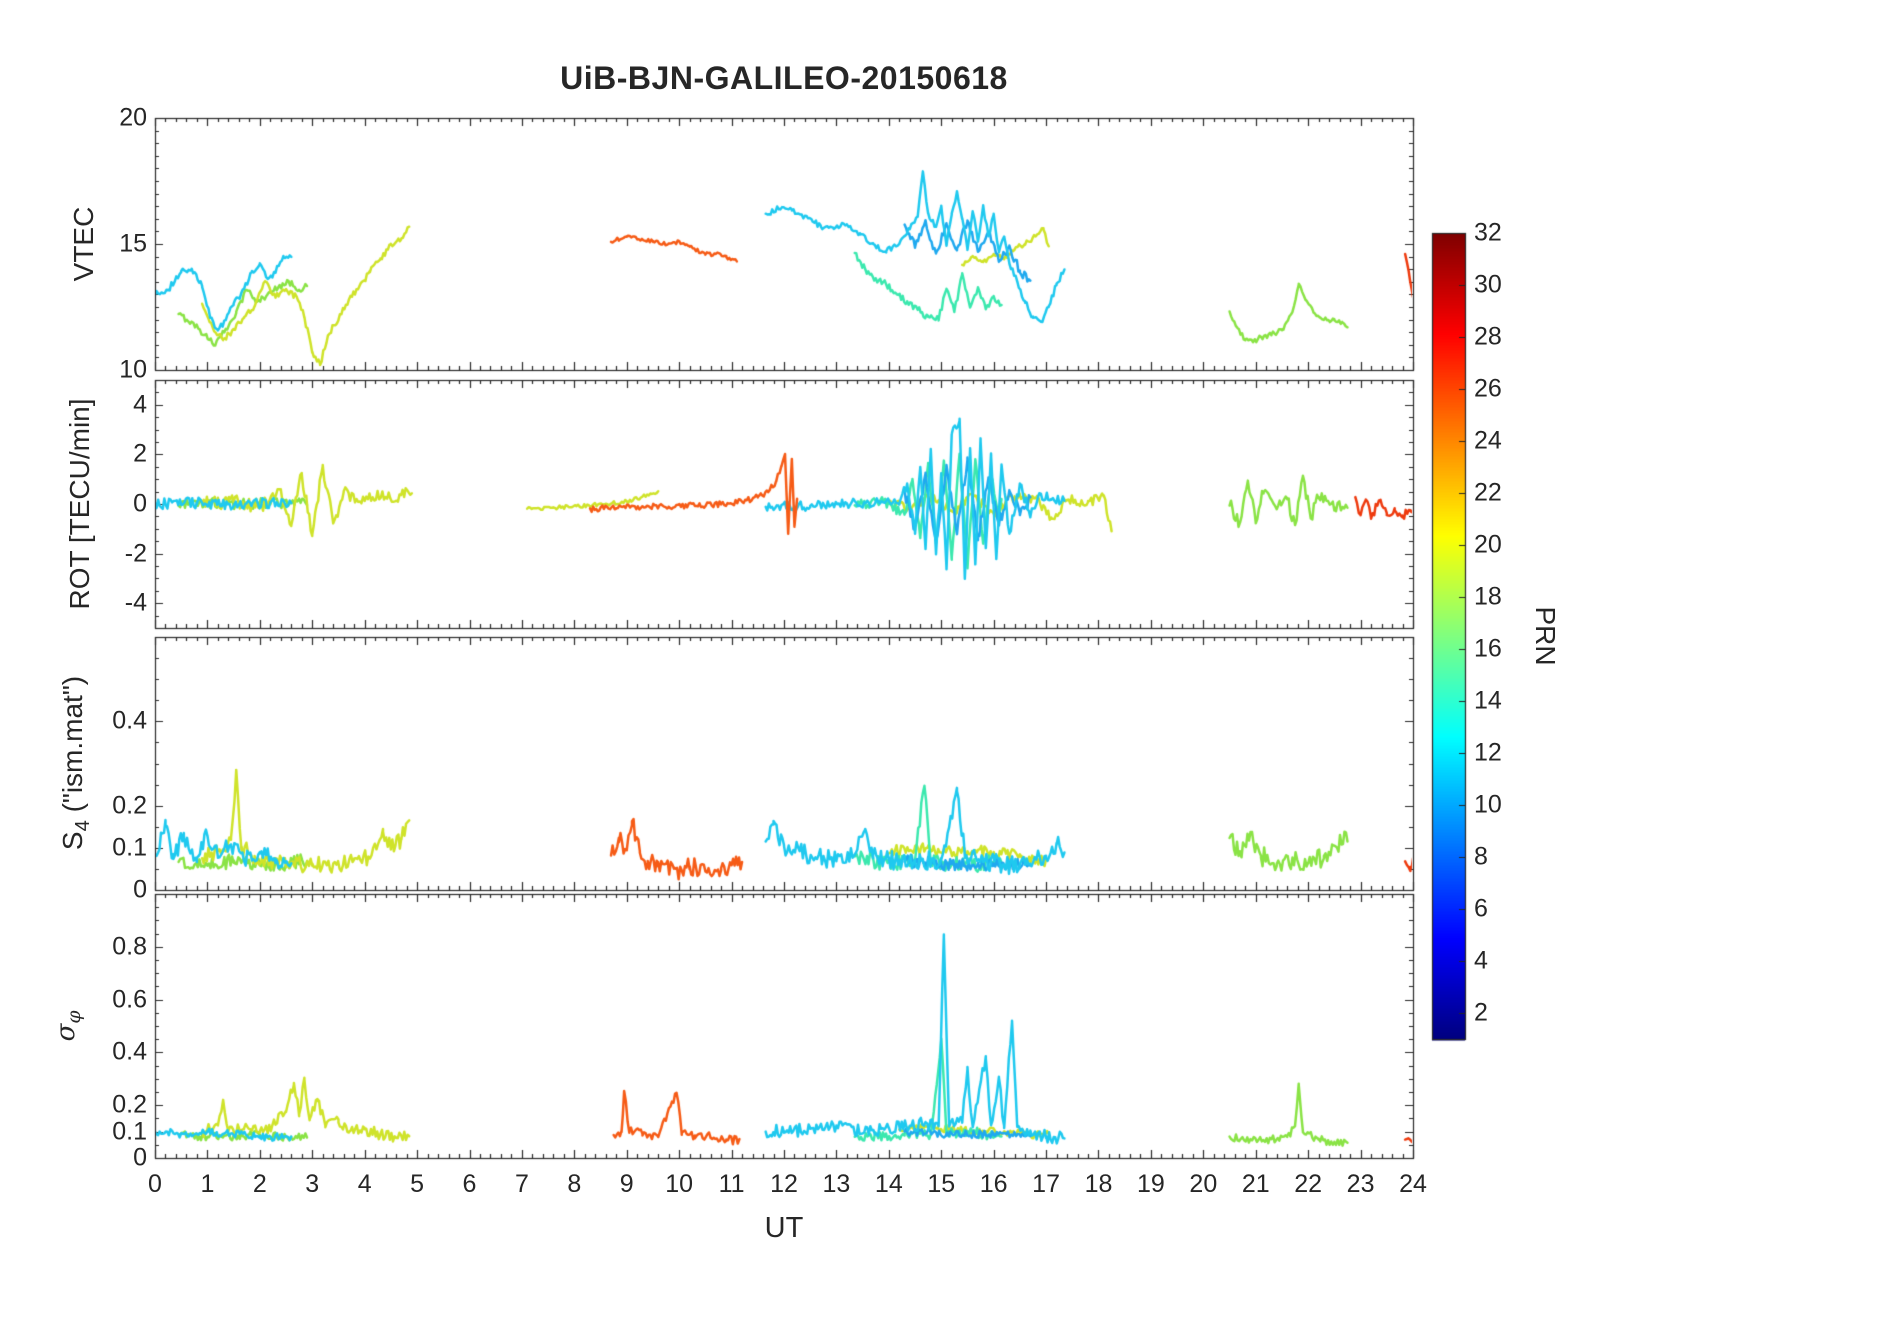 This screenshot has width=1902, height=1330. I want to click on ylabel-rot-text: ROT [TECU/min], so click(79, 504).